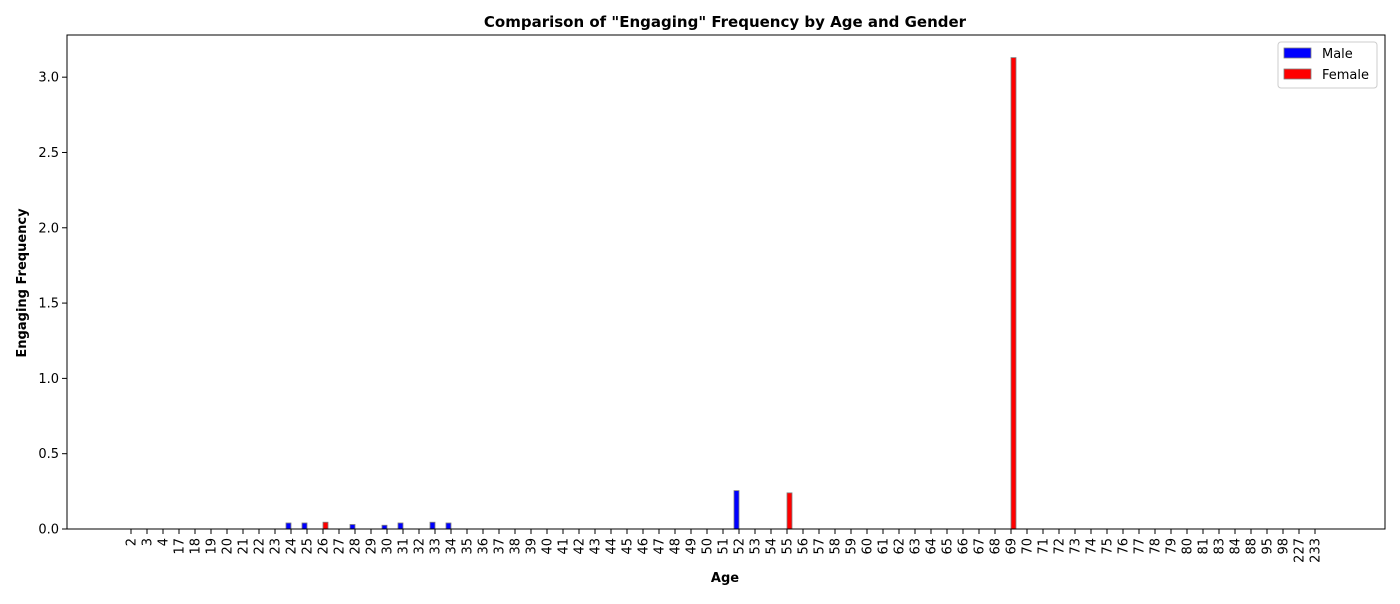 Image resolution: width=1400 pixels, height=604 pixels. I want to click on x-tick-label: 28, so click(356, 546).